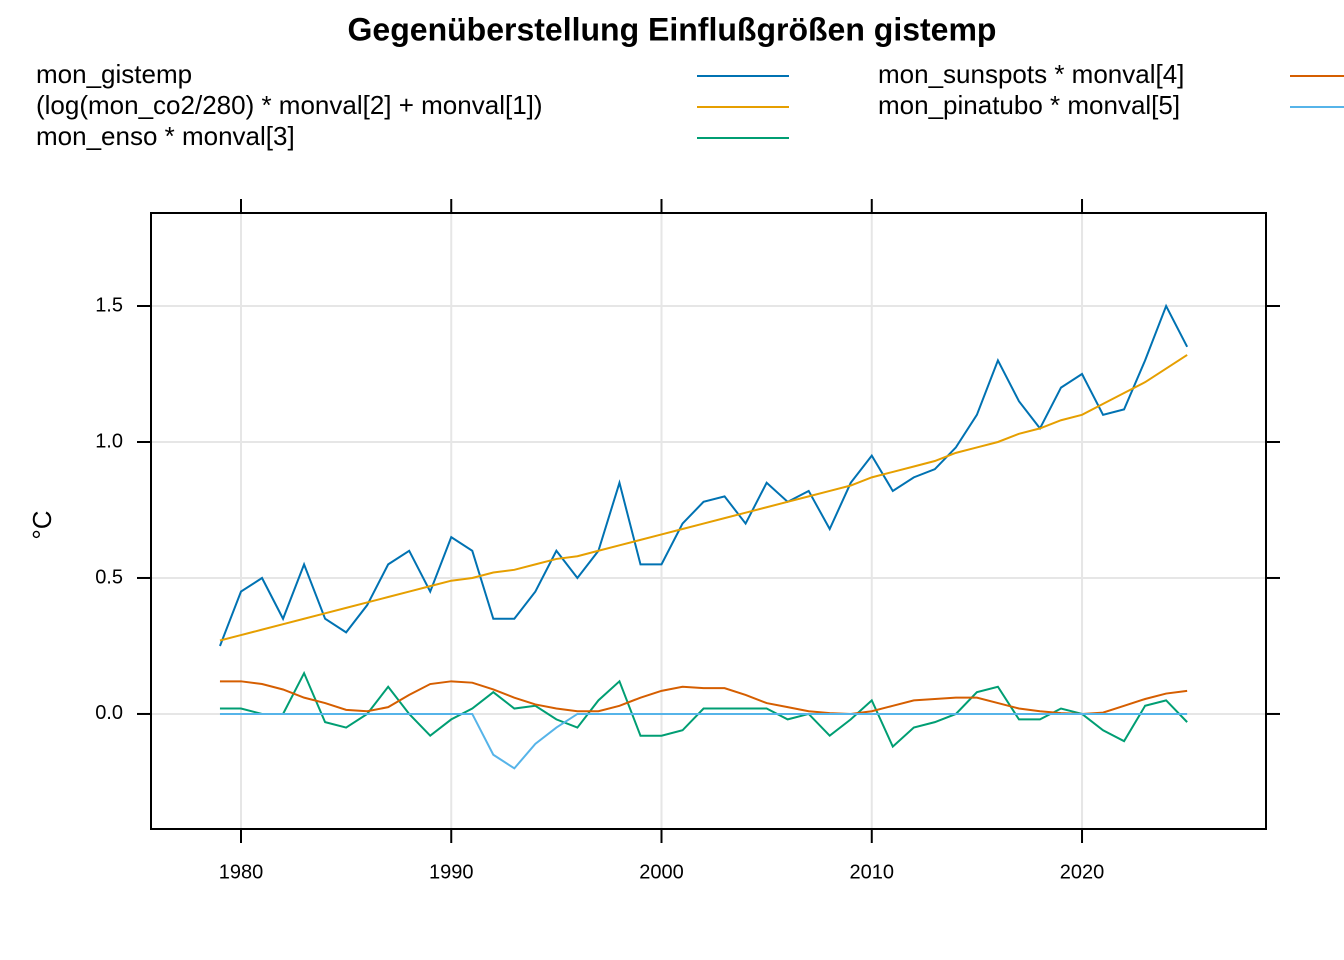 The height and width of the screenshot is (960, 1344). I want to click on legend-label: mon_gistemp, so click(114, 74).